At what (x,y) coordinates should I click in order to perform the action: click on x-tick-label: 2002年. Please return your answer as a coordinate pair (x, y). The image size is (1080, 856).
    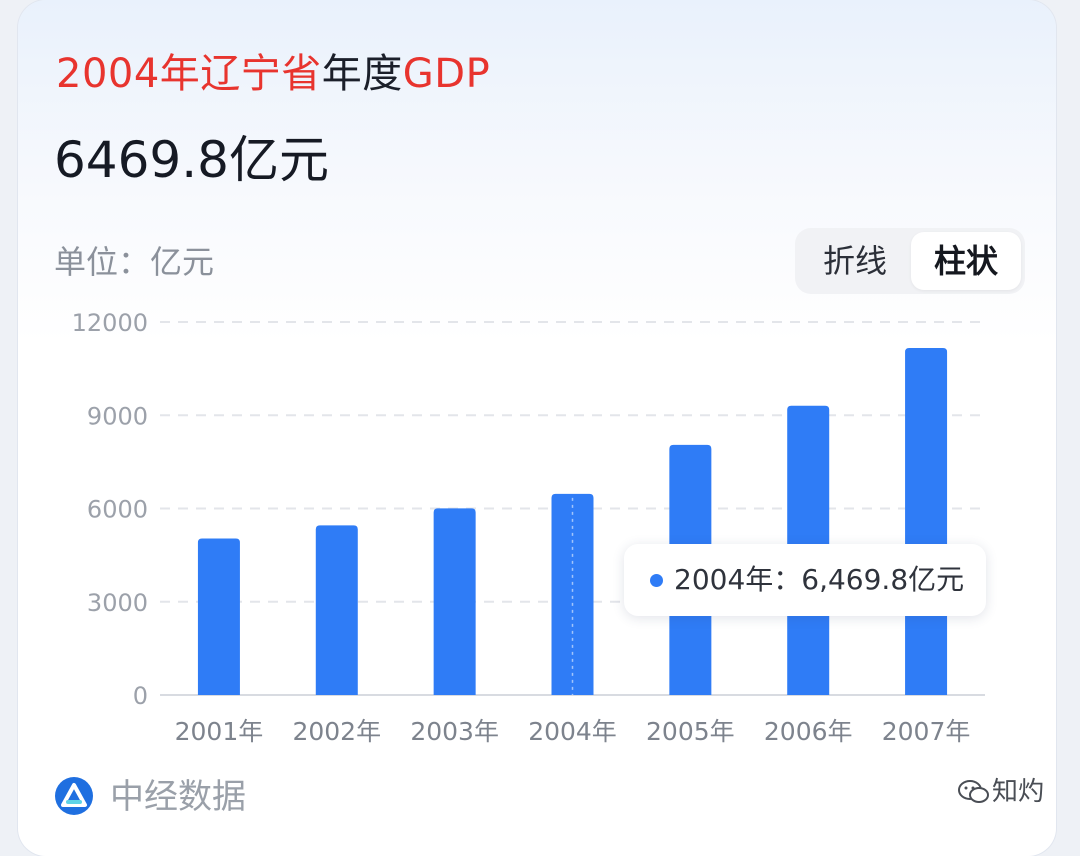
    Looking at the image, I should click on (336, 731).